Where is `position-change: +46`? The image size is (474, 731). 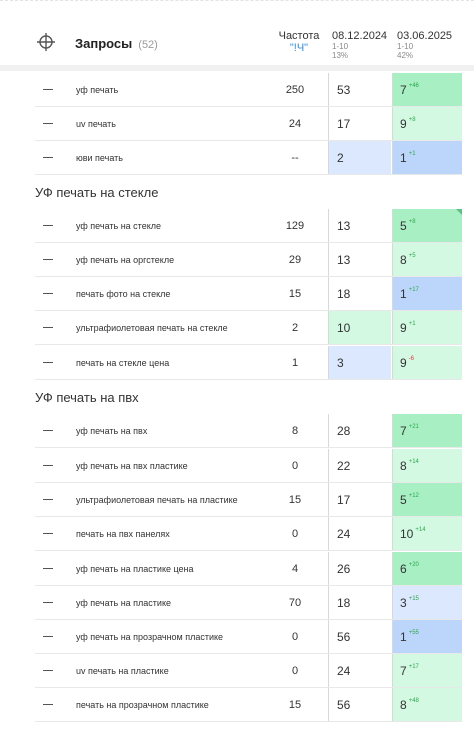 position-change: +46 is located at coordinates (413, 85).